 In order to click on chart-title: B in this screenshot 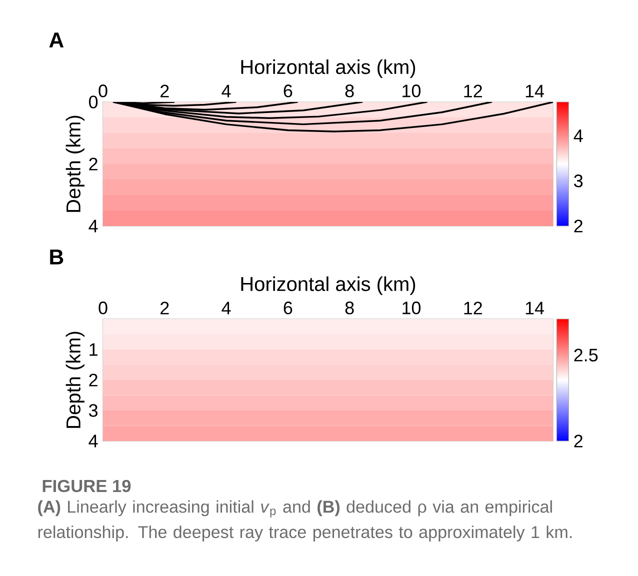, I will do `click(57, 257)`.